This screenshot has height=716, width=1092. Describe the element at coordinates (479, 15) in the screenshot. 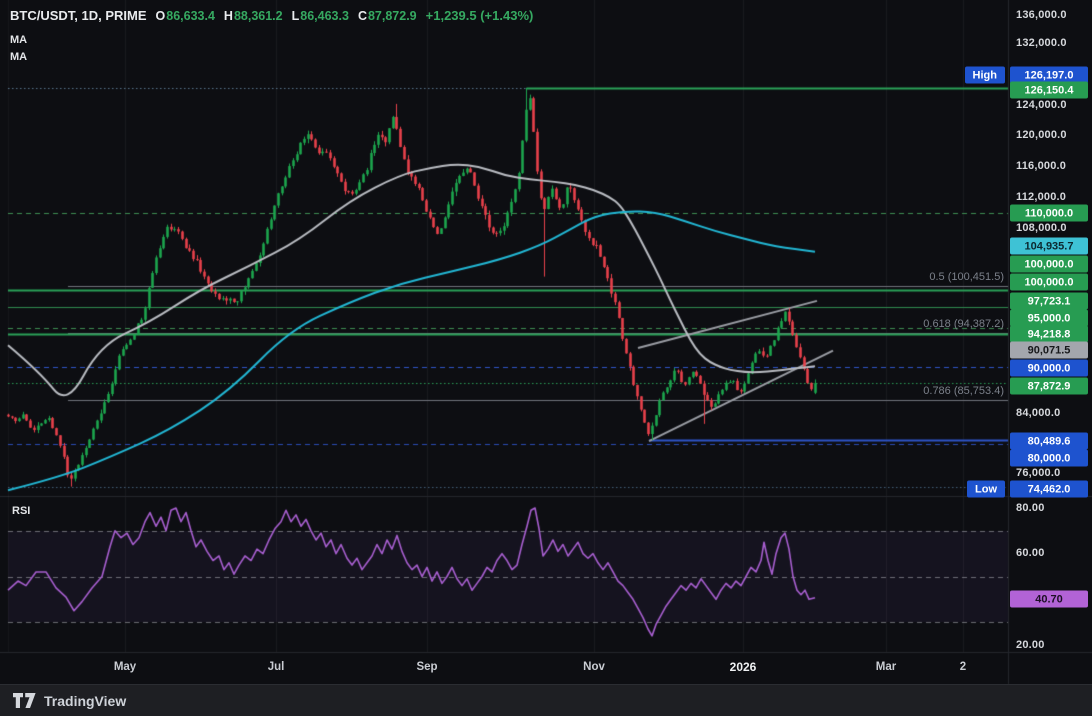

I see `change-value: +1,239.5 (+1.43%)` at that location.